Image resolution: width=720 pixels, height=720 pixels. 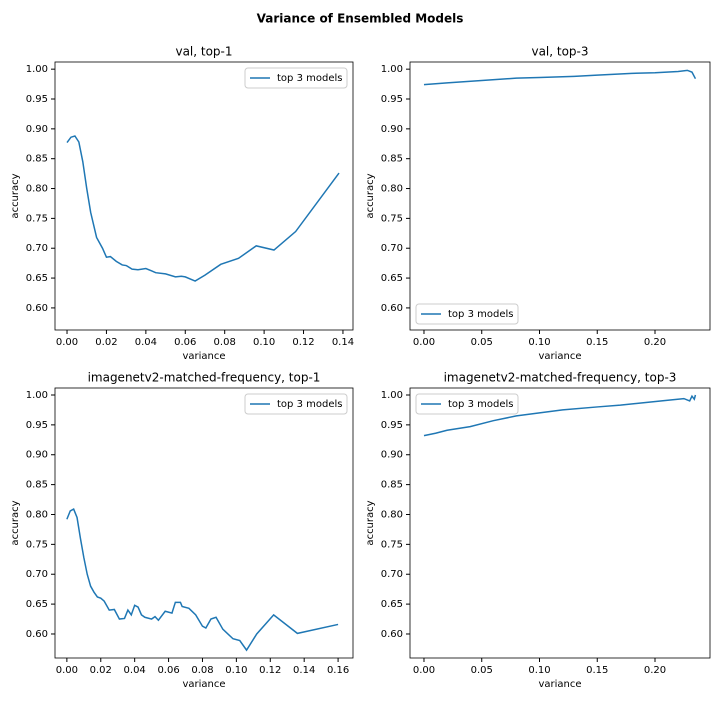 I want to click on figure-title: Variance of Ensembled Models, so click(x=360, y=19).